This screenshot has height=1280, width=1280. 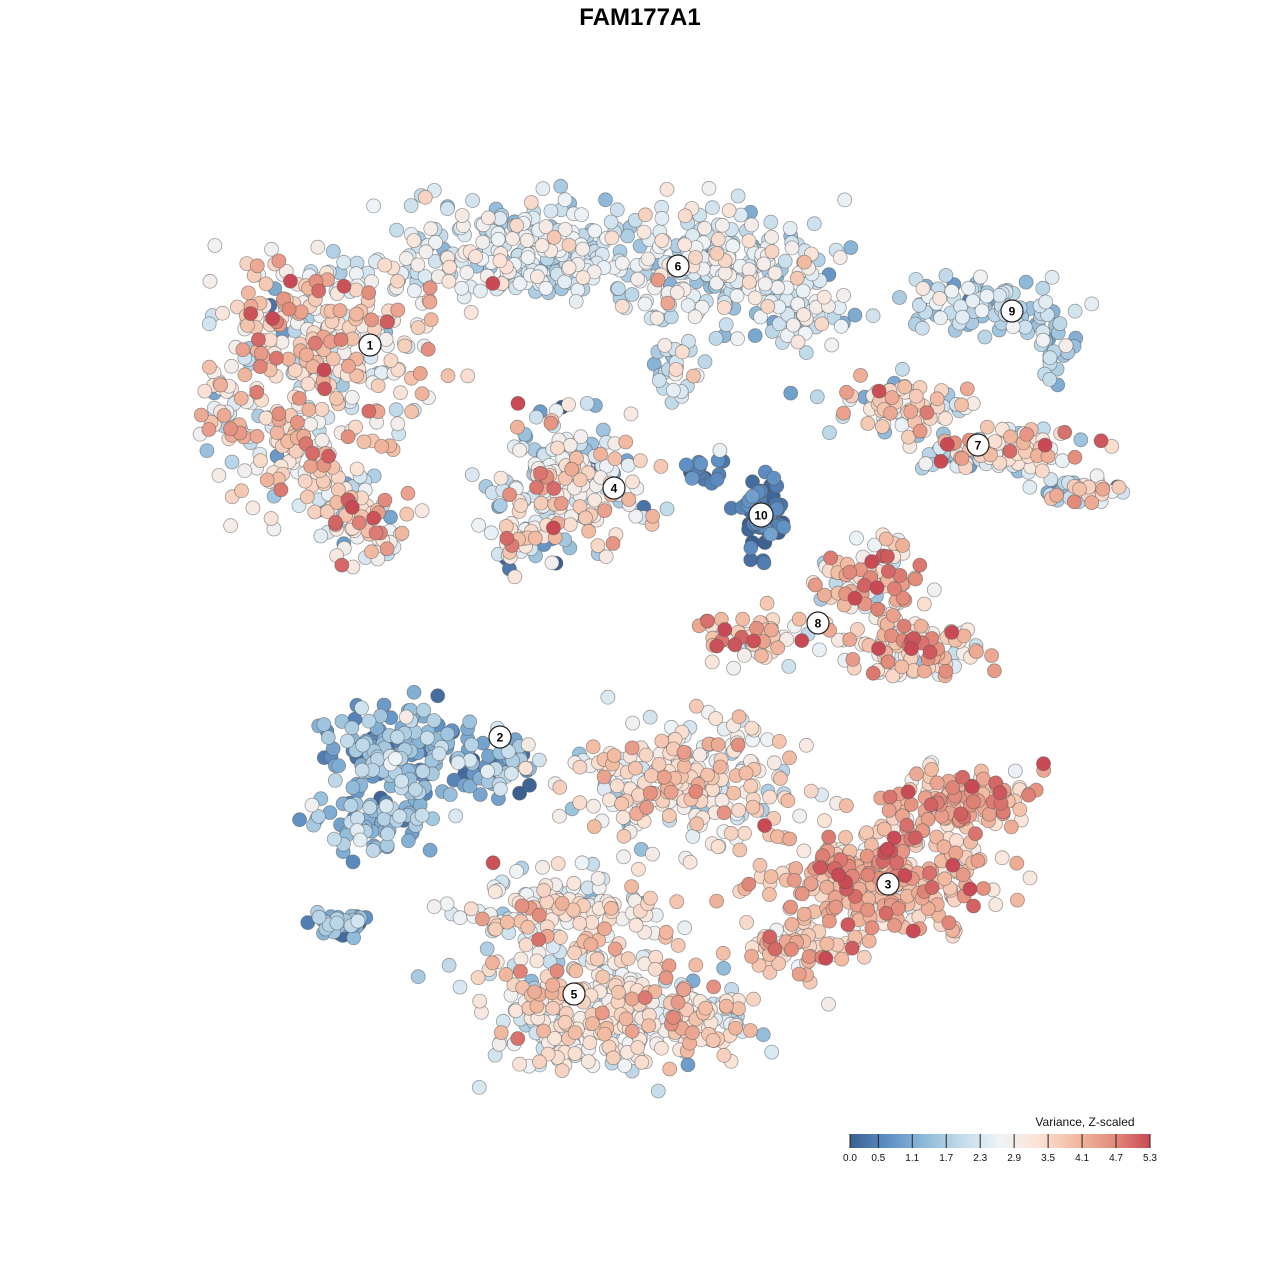 What do you see at coordinates (980, 1158) in the screenshot?
I see `legend-tick-label: 2.3` at bounding box center [980, 1158].